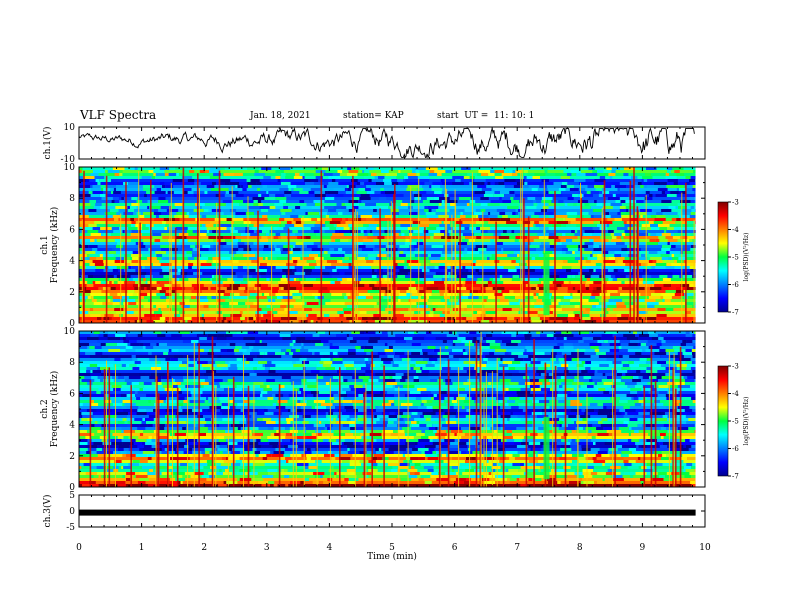 Image resolution: width=792 pixels, height=612 pixels. What do you see at coordinates (735, 367) in the screenshot?
I see `colorbar-tick-label: -3` at bounding box center [735, 367].